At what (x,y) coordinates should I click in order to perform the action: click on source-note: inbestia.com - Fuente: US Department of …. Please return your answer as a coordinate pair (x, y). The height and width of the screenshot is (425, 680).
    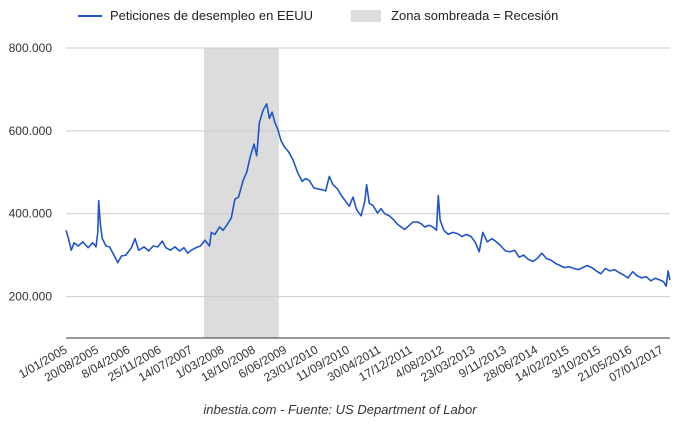
    Looking at the image, I should click on (340, 409).